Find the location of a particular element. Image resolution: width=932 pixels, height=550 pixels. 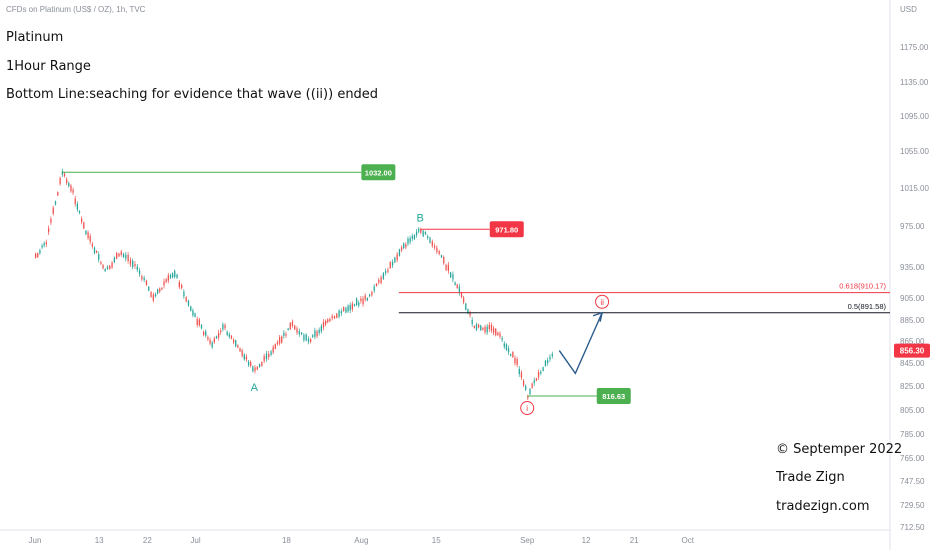

projection-arrowhead is located at coordinates (598, 316).